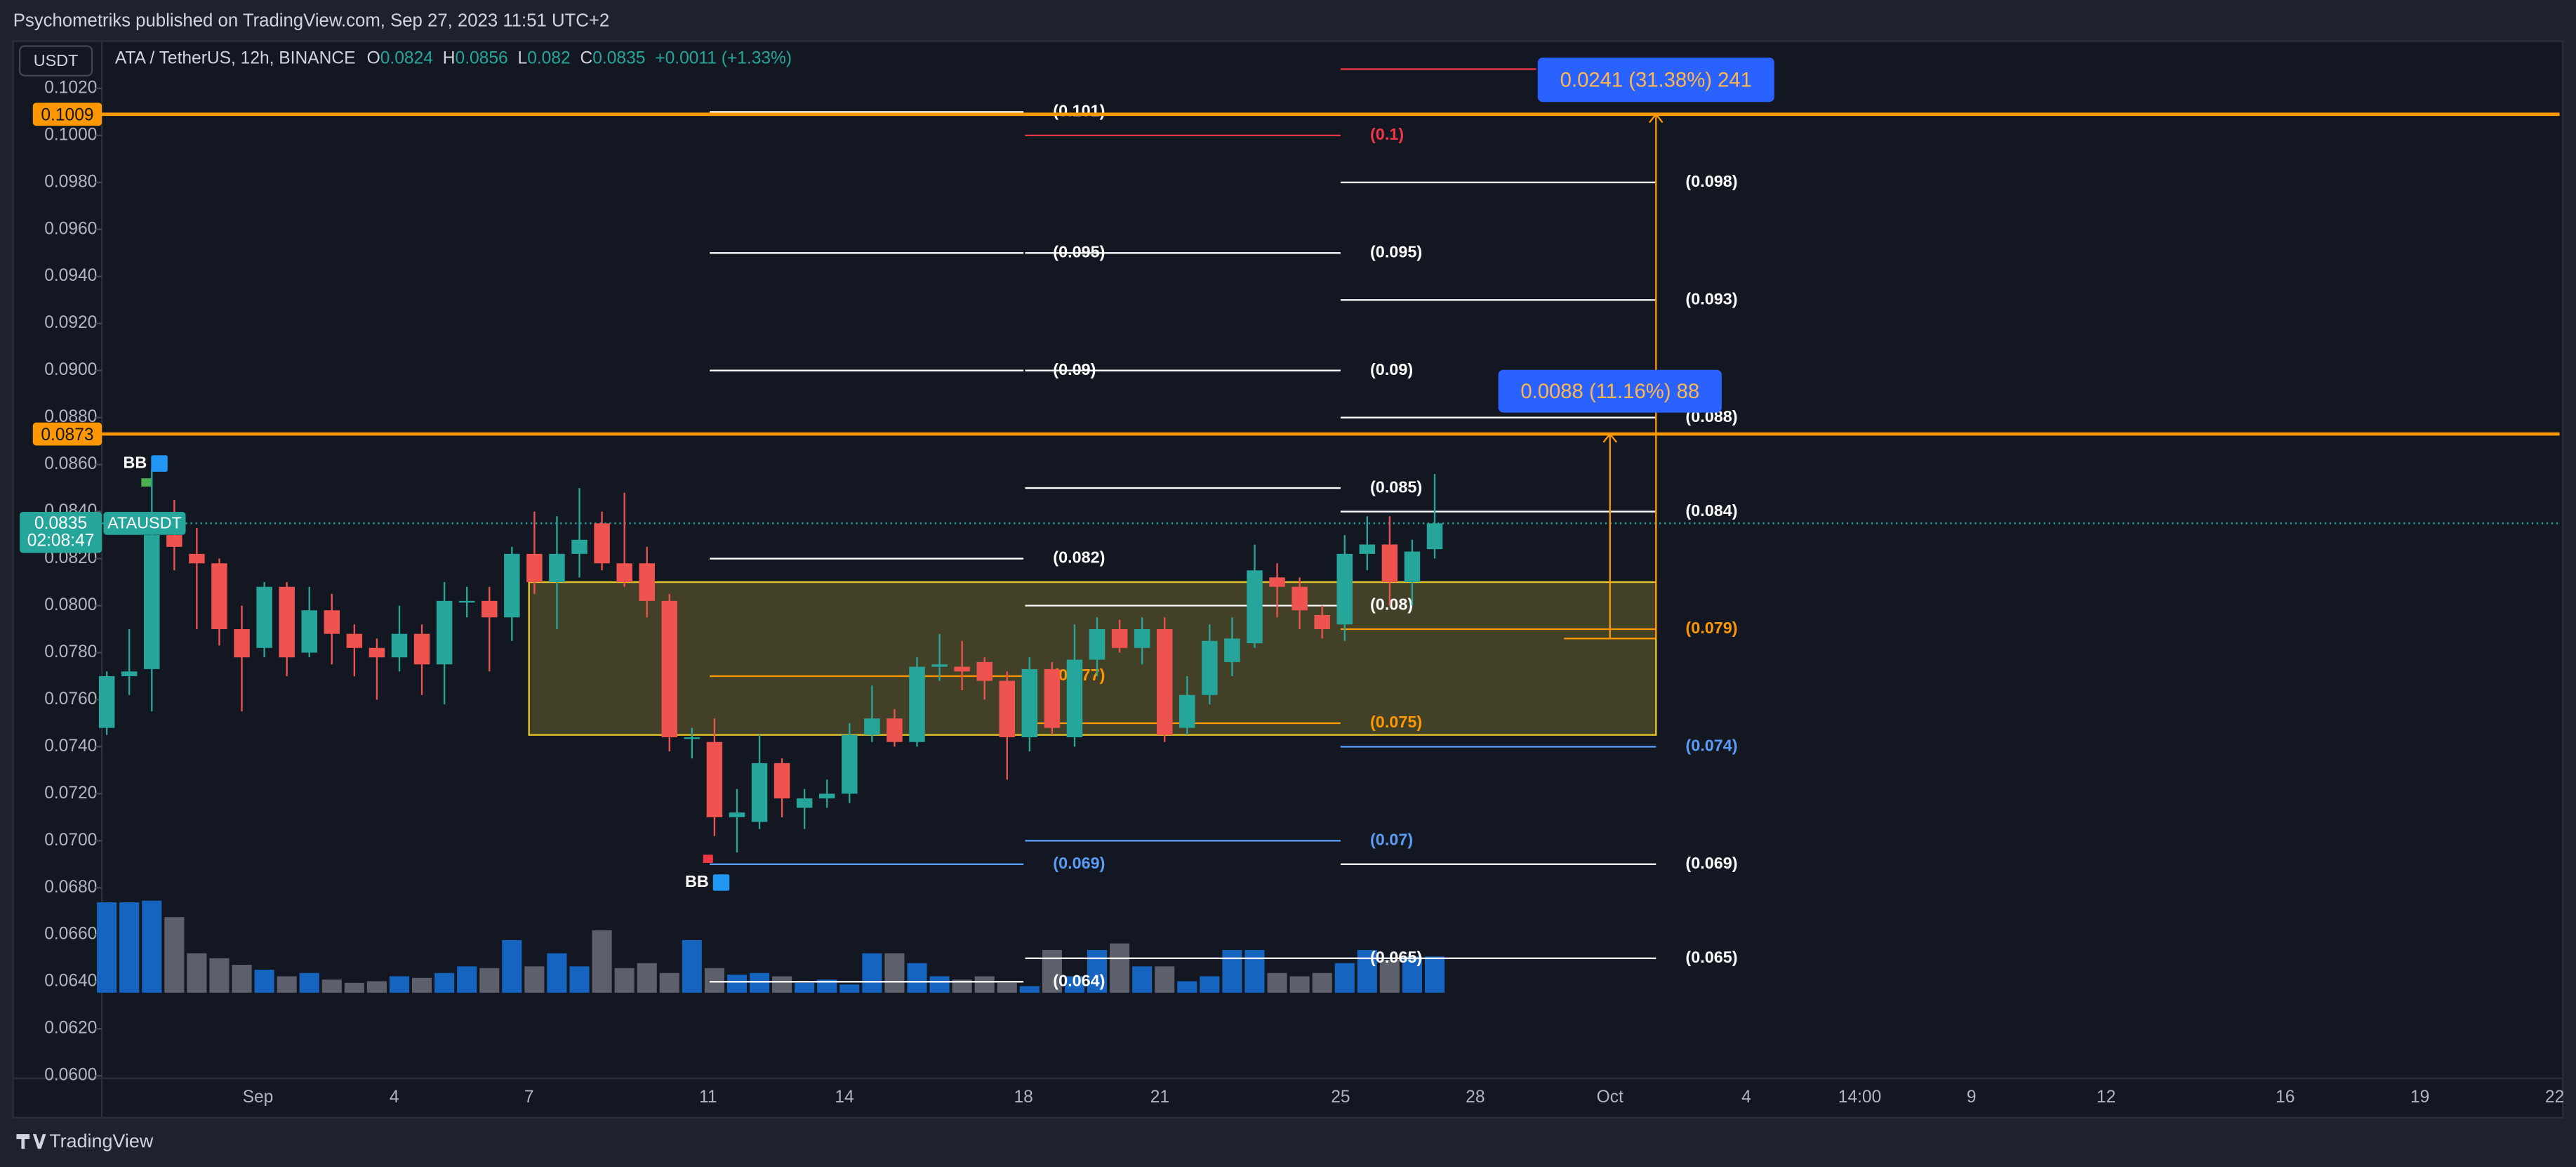  Describe the element at coordinates (236, 58) in the screenshot. I see `symbol-title: ATA / TetherUS, 12h, BINANCE` at that location.